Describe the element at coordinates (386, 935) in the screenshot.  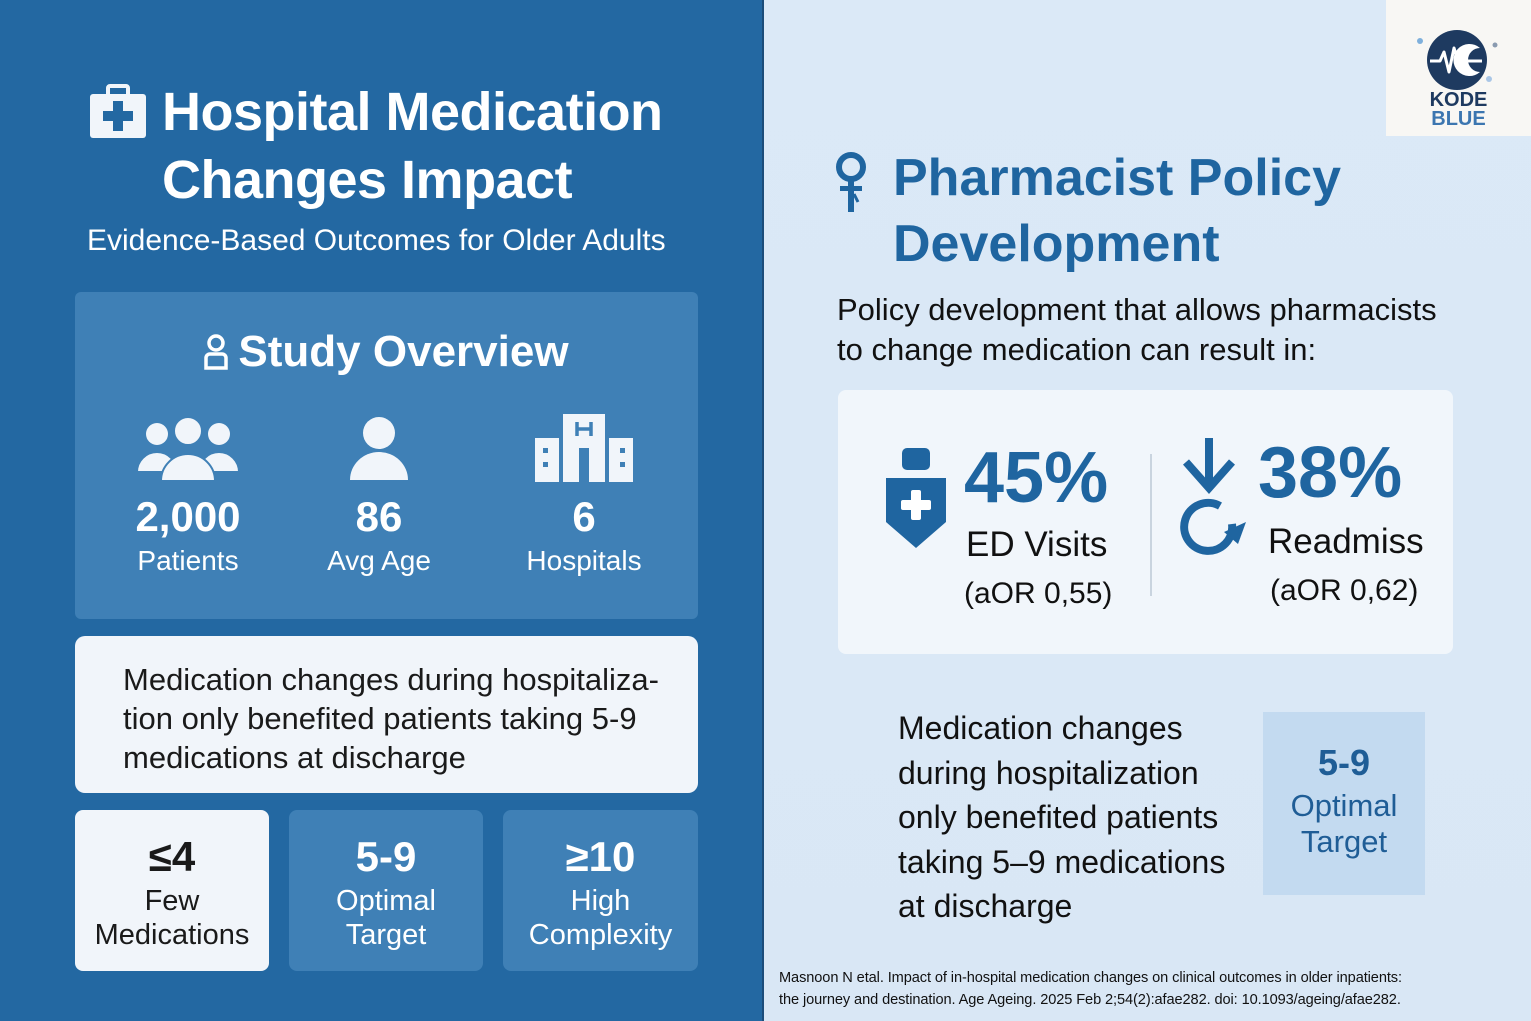
I see `tier-label: Target` at that location.